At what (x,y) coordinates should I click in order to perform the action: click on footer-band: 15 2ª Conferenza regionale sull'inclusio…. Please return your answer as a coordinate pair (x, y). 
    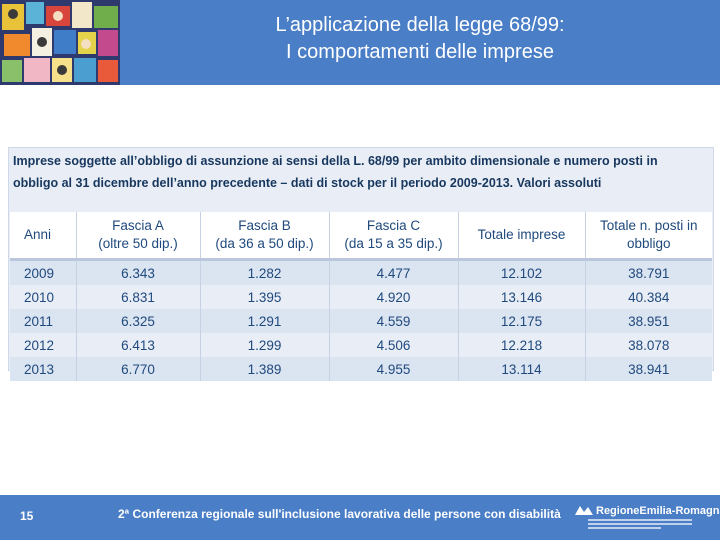
    Looking at the image, I should click on (360, 517).